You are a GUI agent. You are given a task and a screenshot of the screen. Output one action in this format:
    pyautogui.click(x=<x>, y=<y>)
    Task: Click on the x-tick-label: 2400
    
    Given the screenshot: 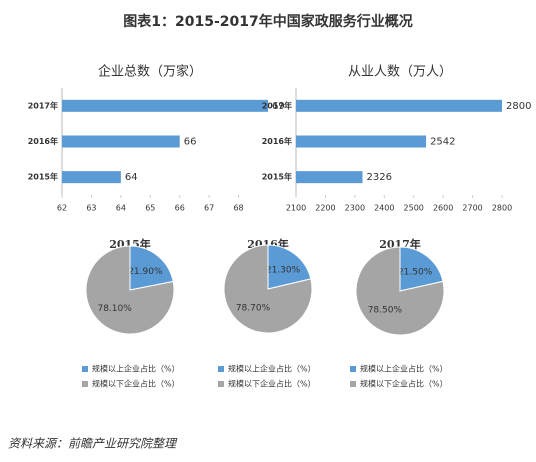 What is the action you would take?
    pyautogui.click(x=384, y=208)
    